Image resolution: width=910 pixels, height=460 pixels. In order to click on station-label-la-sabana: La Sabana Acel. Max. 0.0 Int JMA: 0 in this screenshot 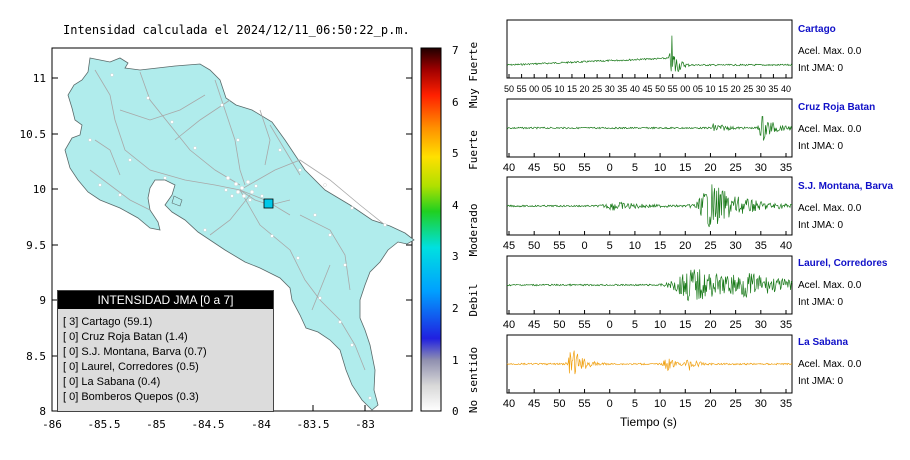, I will do `click(829, 362)`.